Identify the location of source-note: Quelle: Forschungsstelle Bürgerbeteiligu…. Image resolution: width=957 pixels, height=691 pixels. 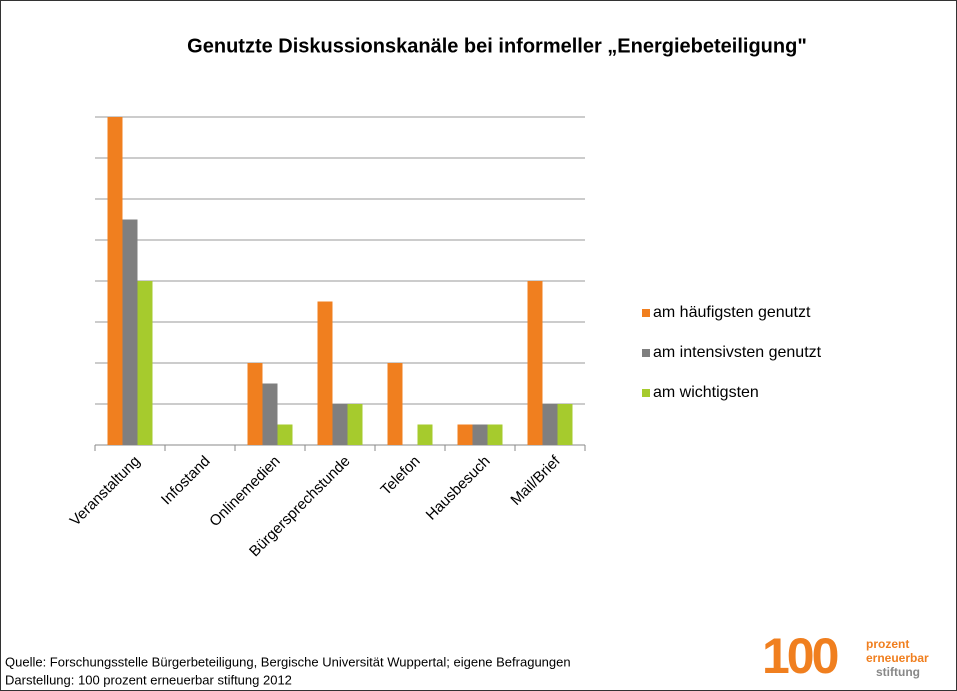
(288, 661).